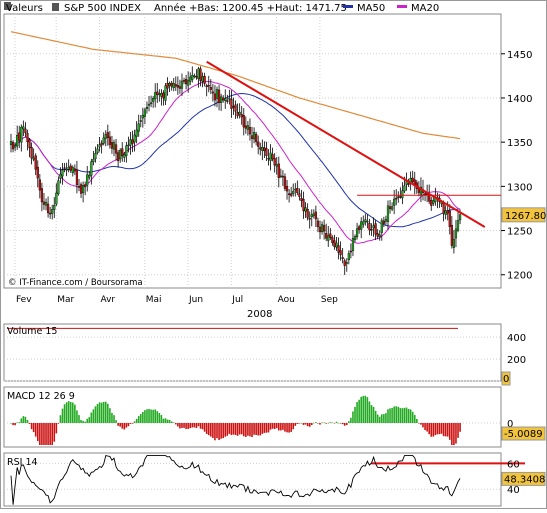  I want to click on instrument-marker-icon, so click(55, 7).